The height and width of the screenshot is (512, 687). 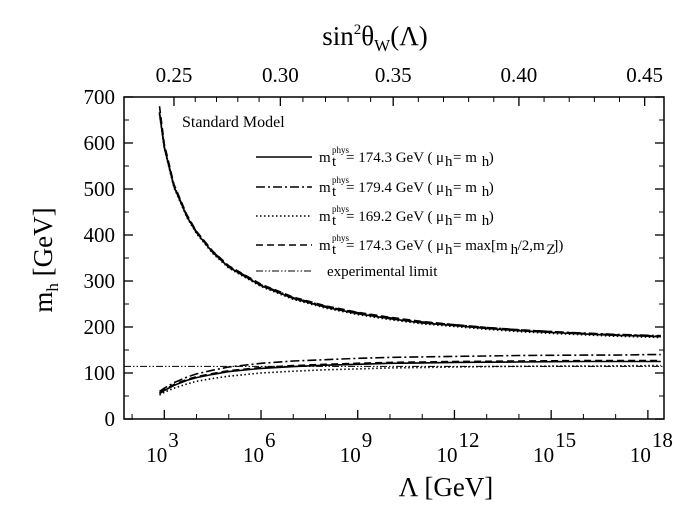 I want to click on top-title-theta: θ, so click(x=367, y=36).